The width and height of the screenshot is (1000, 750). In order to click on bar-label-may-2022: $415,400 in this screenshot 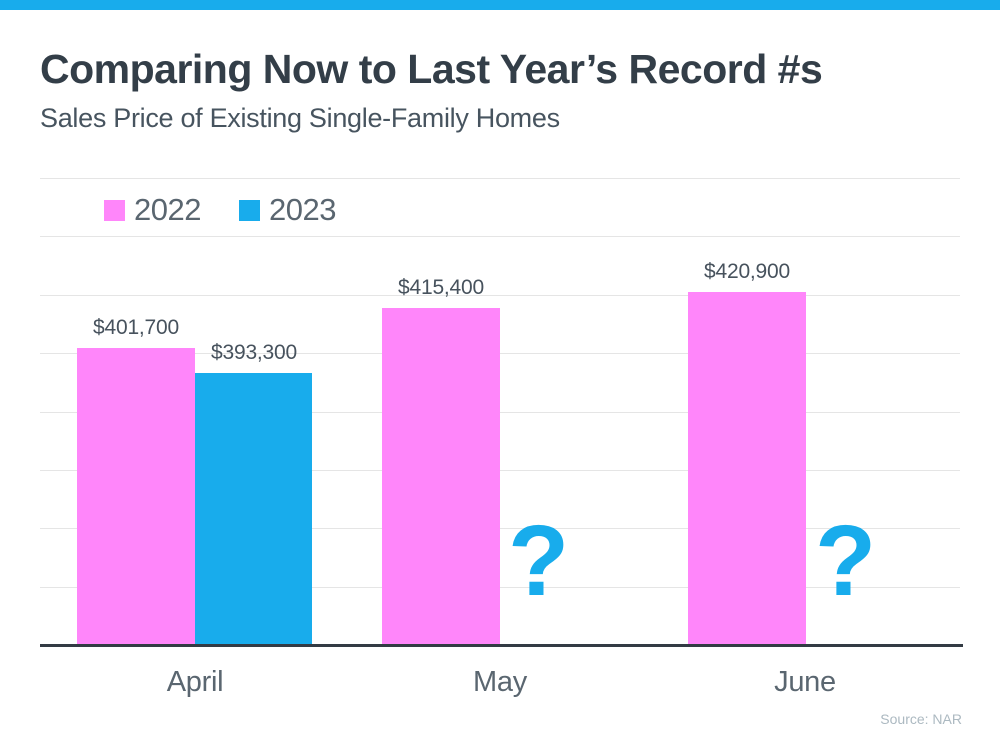, I will do `click(441, 287)`.